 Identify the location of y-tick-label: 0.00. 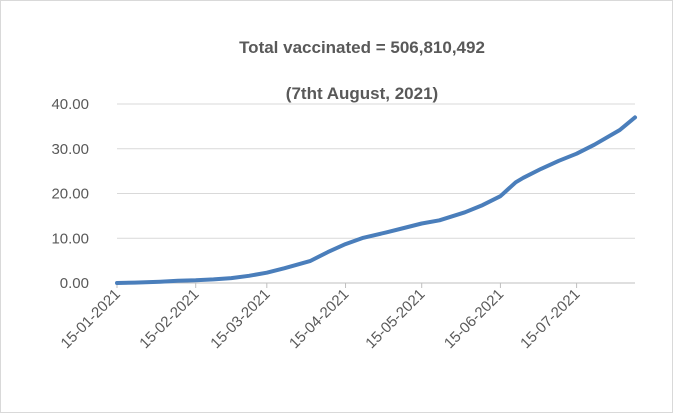
(74, 283).